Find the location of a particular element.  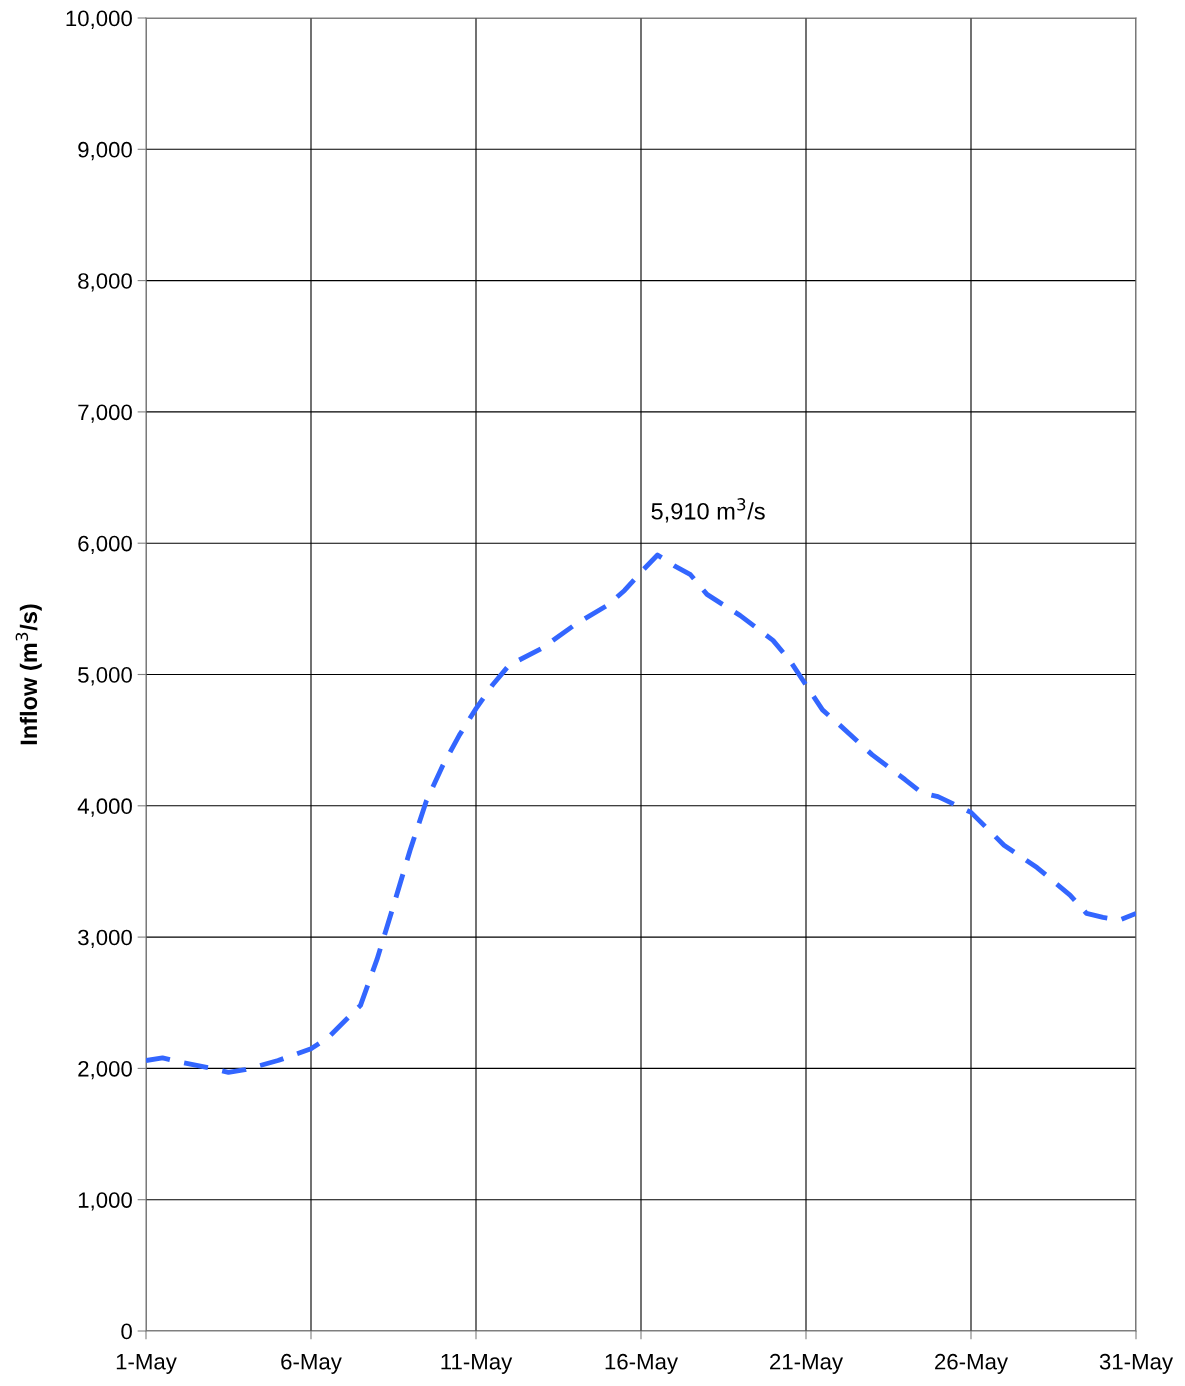

x-tick-label: 1-May is located at coordinates (146, 1364).